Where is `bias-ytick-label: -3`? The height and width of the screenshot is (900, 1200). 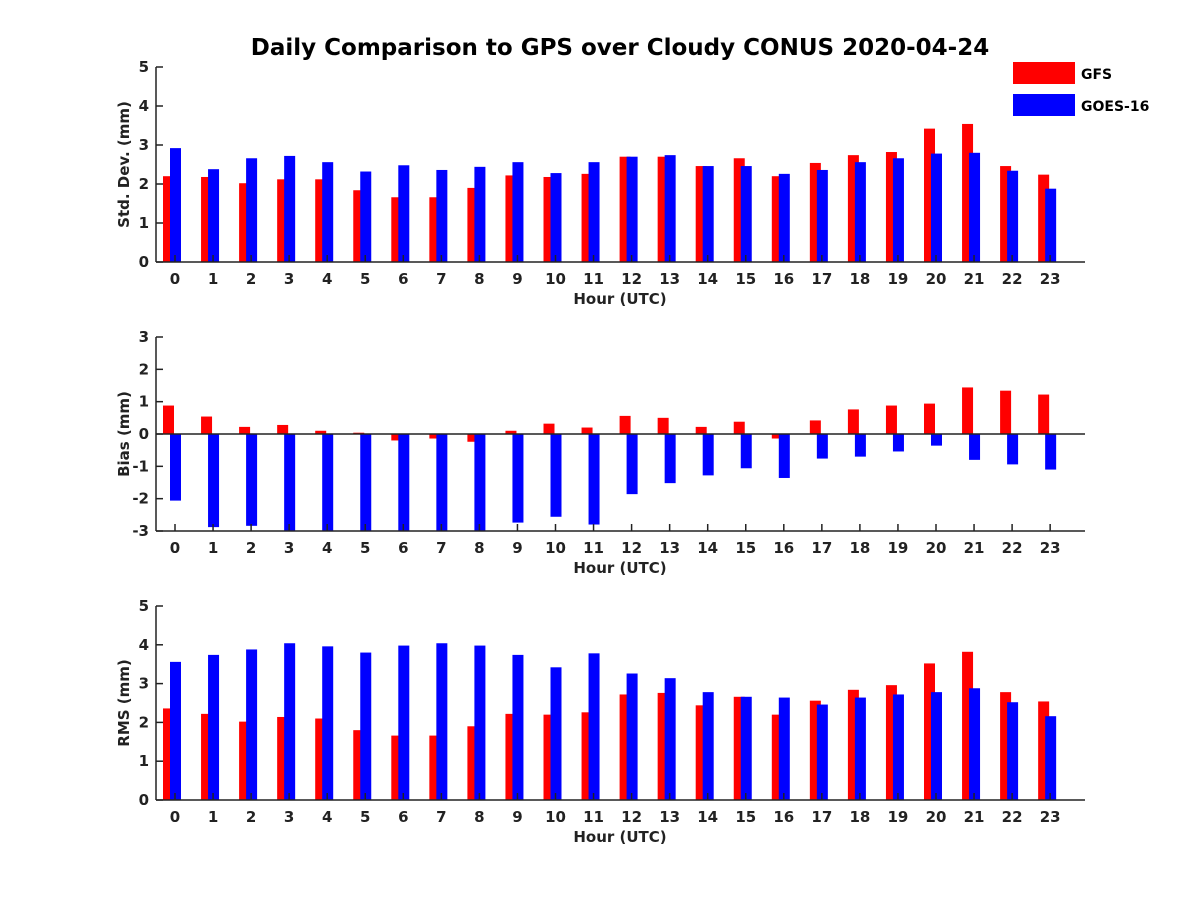 bias-ytick-label: -3 is located at coordinates (140, 531).